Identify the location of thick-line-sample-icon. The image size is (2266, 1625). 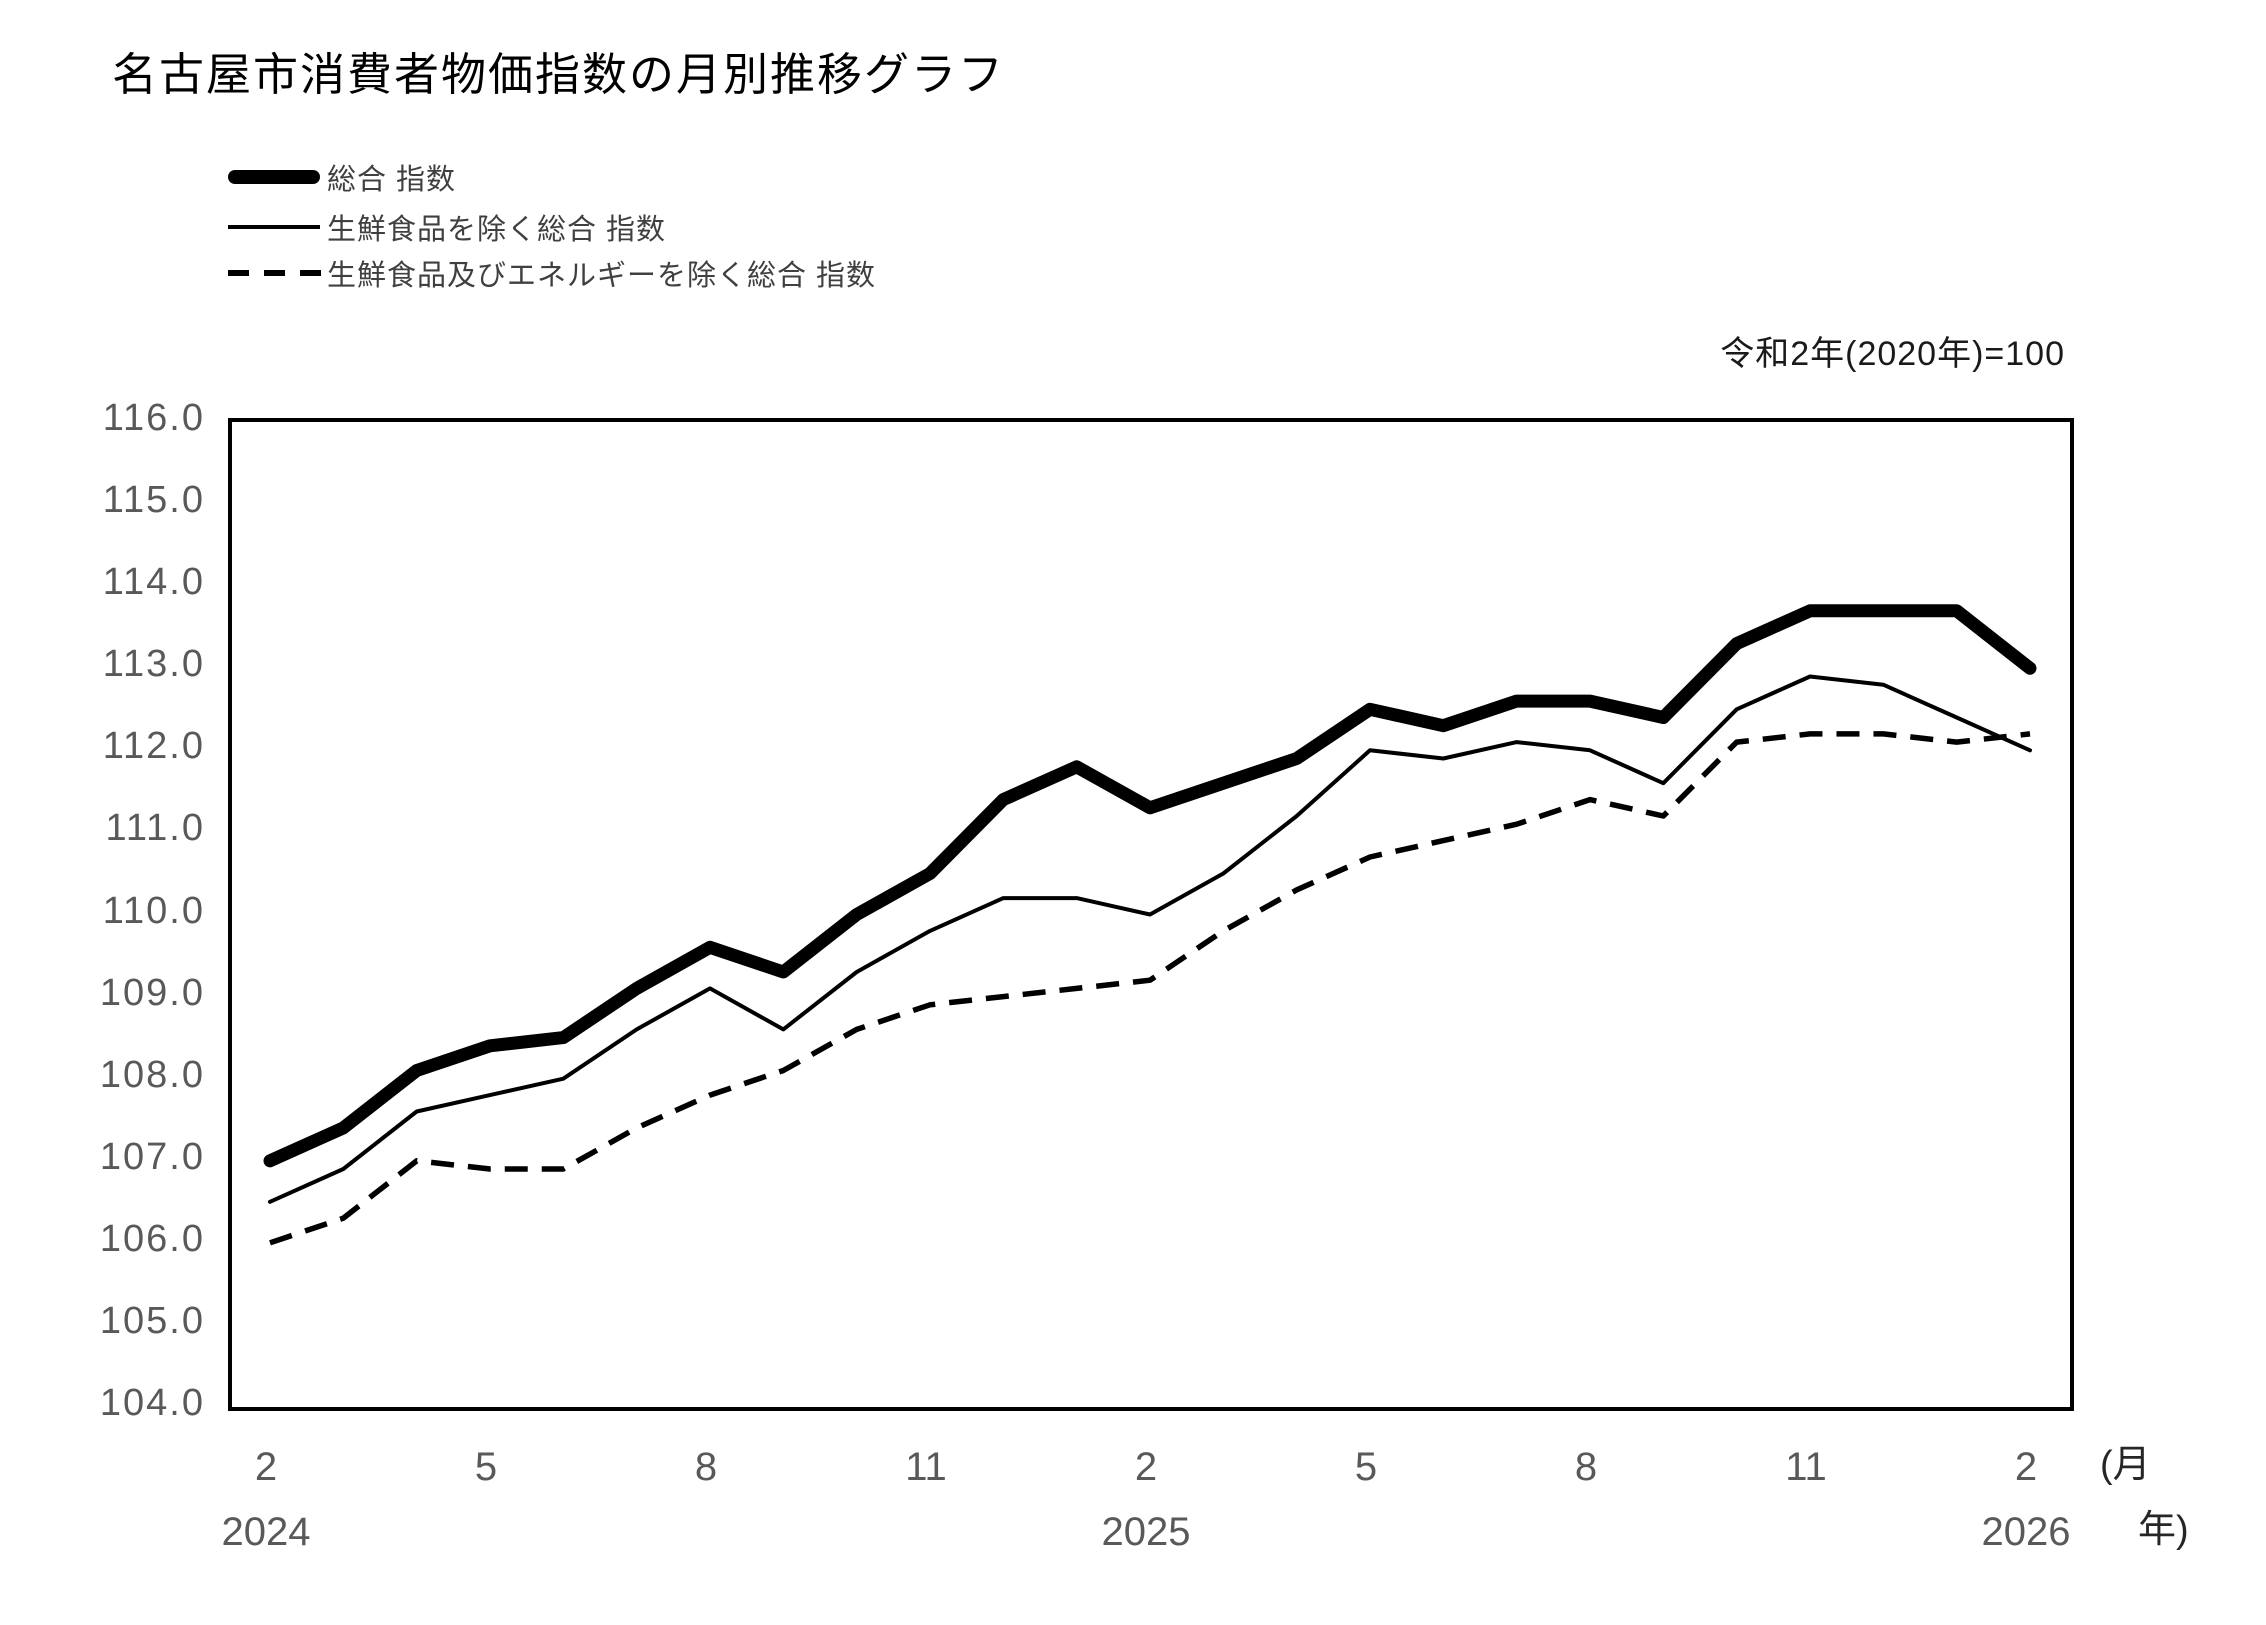
(274, 177).